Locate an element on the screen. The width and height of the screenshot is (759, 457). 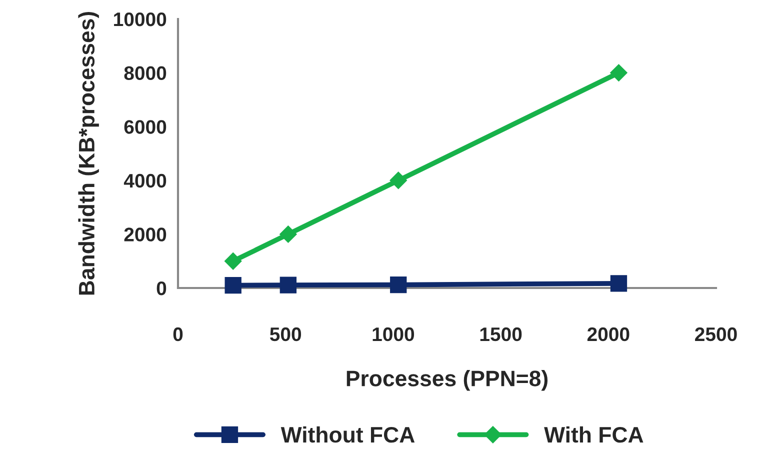
y-tick-label: 10000 is located at coordinates (140, 19).